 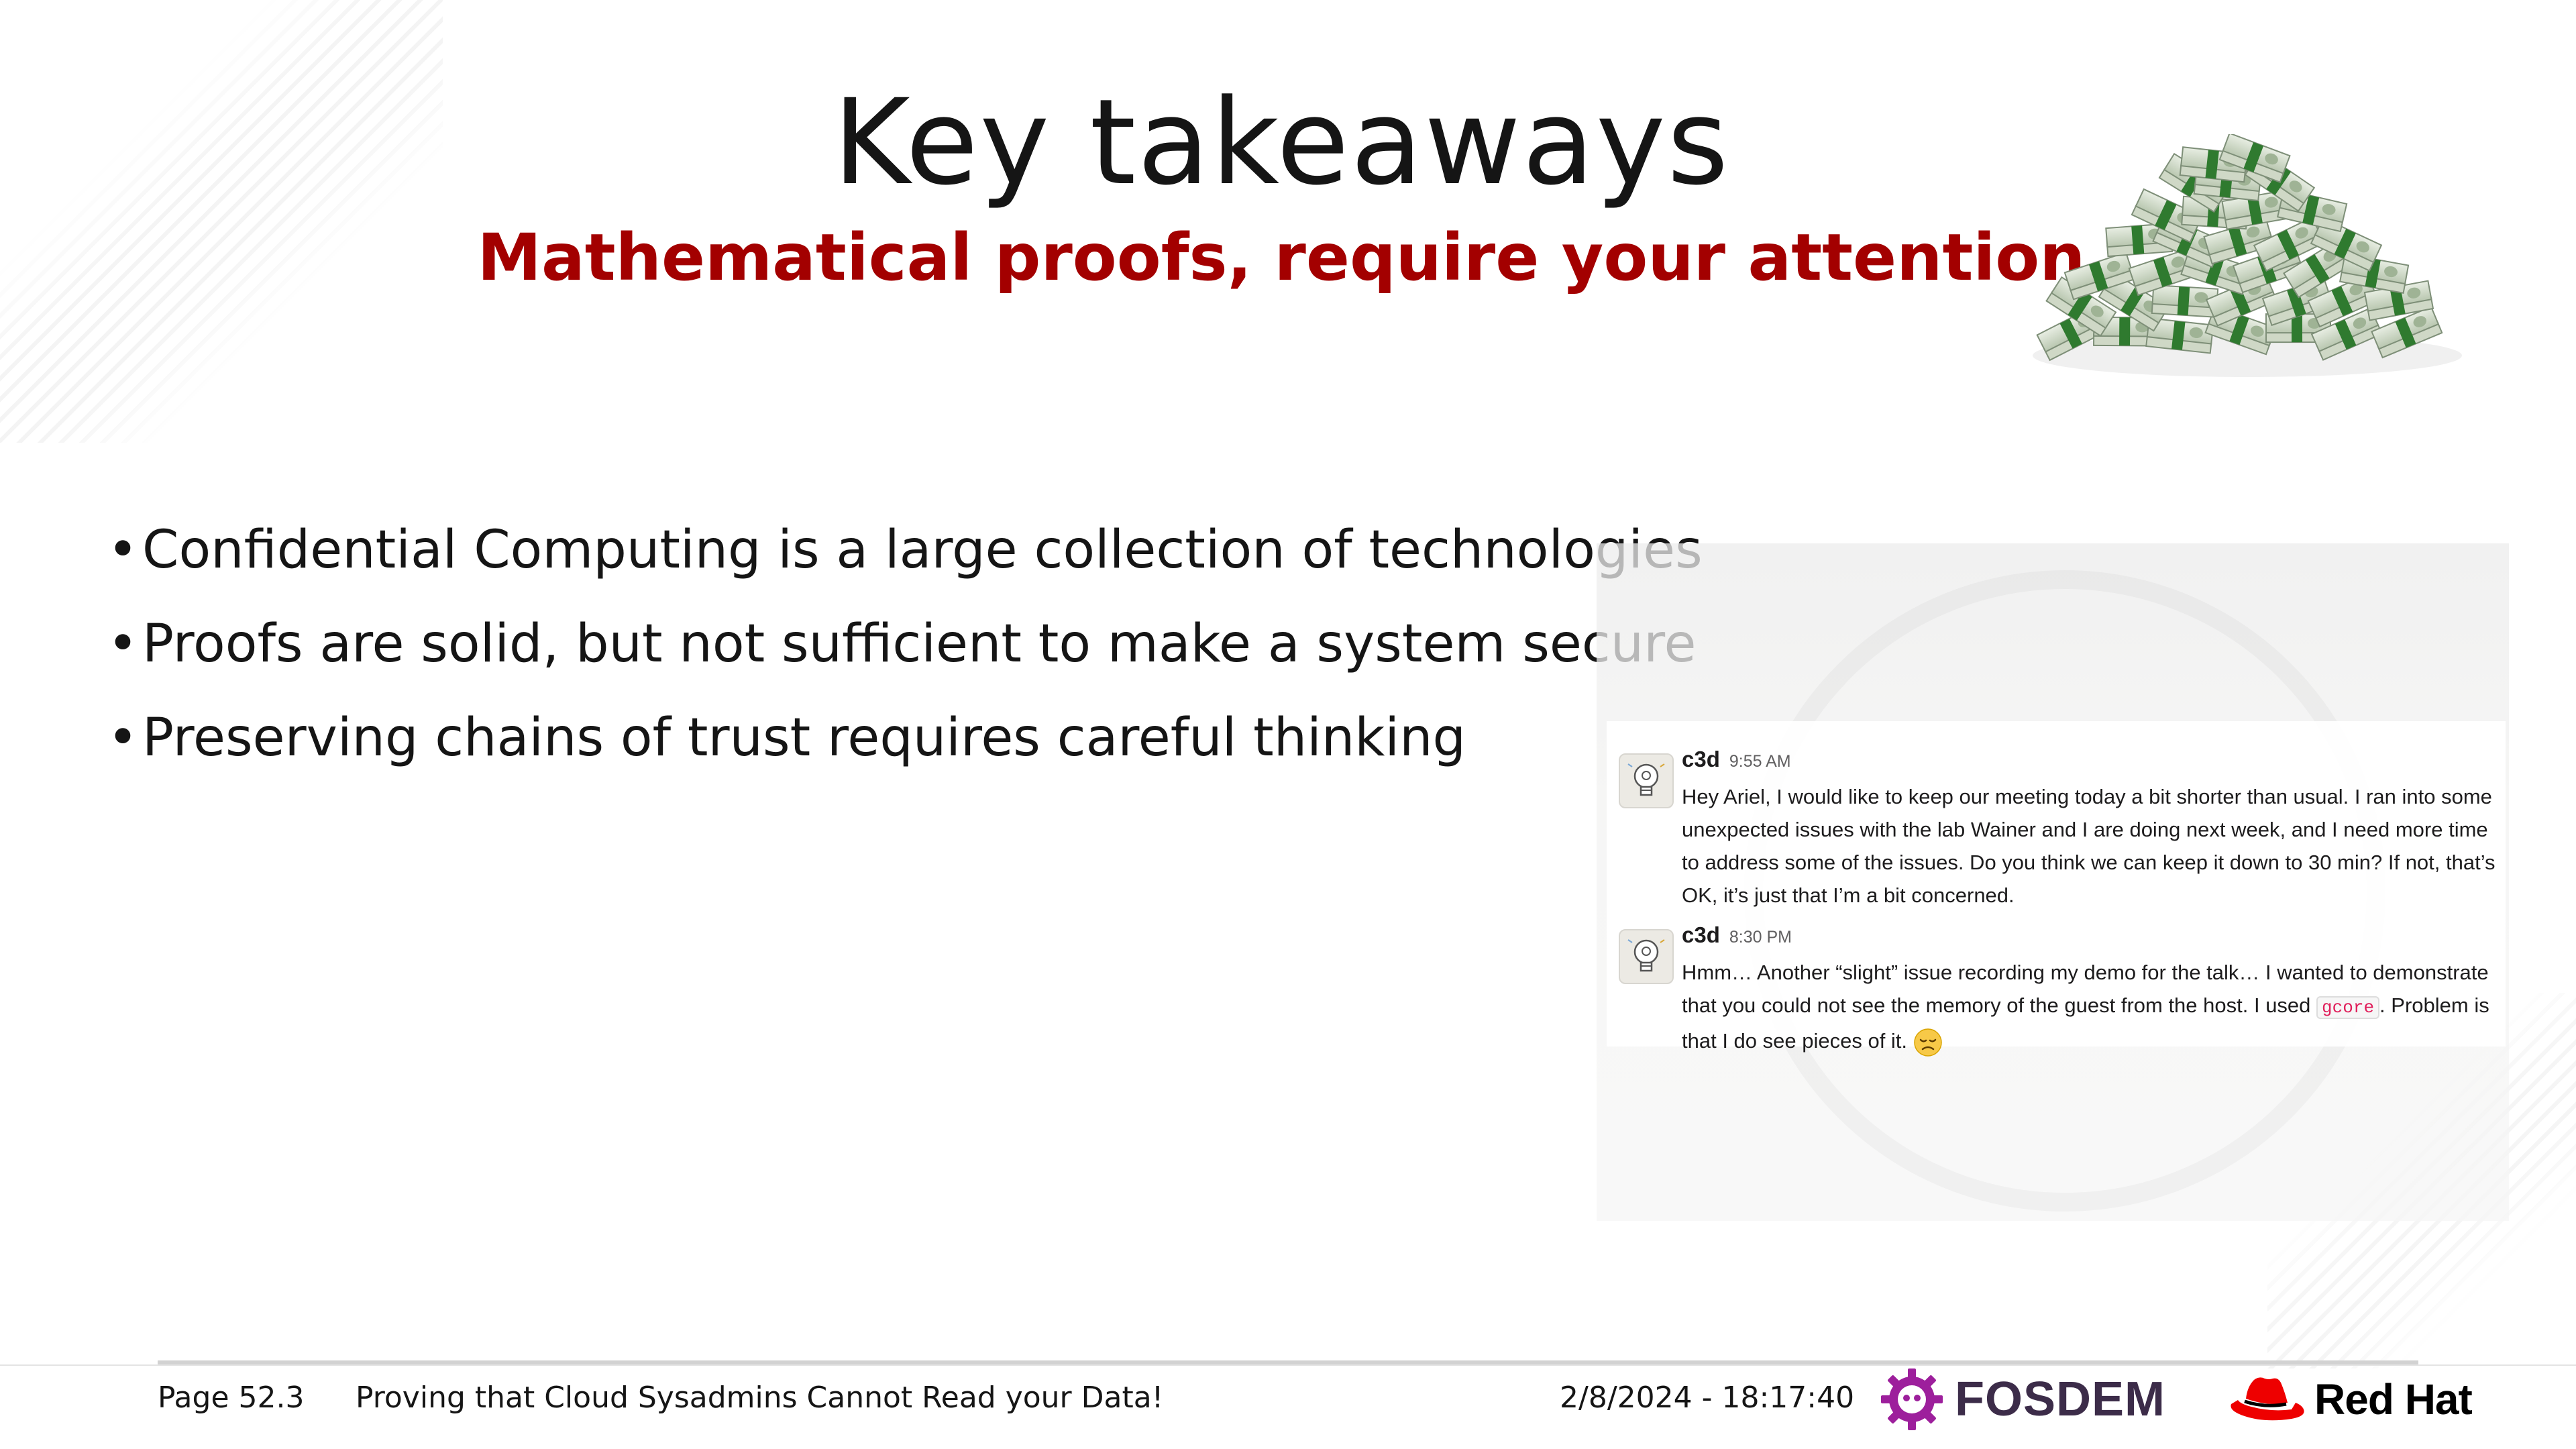 What do you see at coordinates (1281, 142) in the screenshot?
I see `slide-title: Key takeaways` at bounding box center [1281, 142].